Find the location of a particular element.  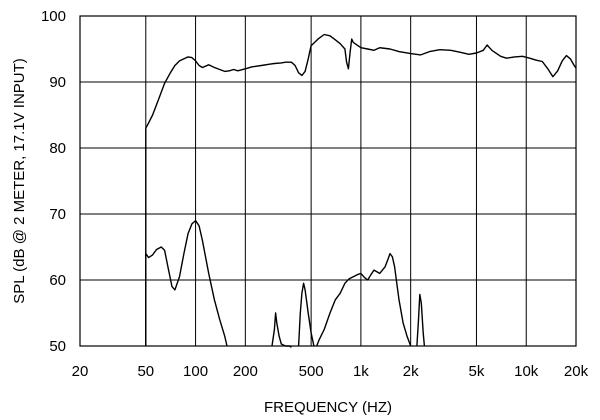

x-tick-label: 2k is located at coordinates (411, 371).